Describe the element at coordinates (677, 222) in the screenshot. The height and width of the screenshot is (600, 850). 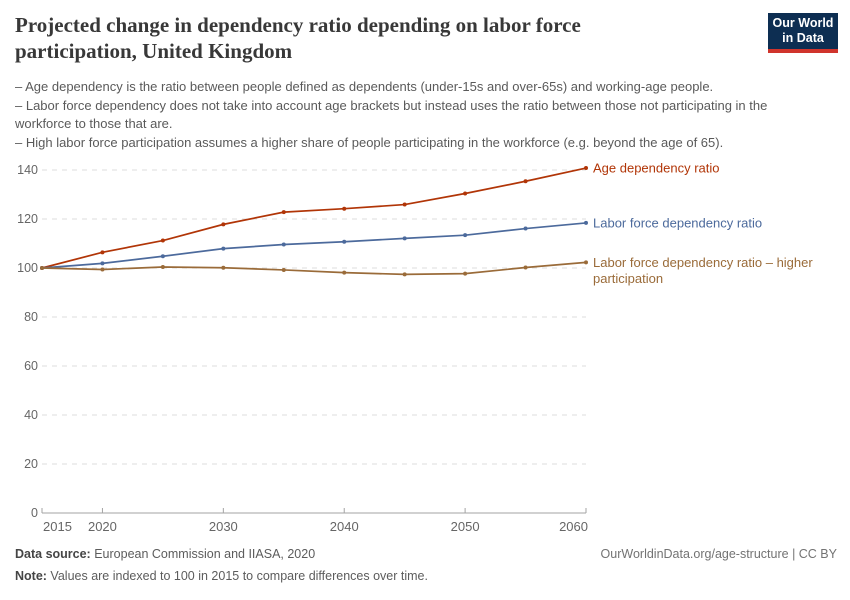
I see `series-label: Labor force dependency ratio` at that location.